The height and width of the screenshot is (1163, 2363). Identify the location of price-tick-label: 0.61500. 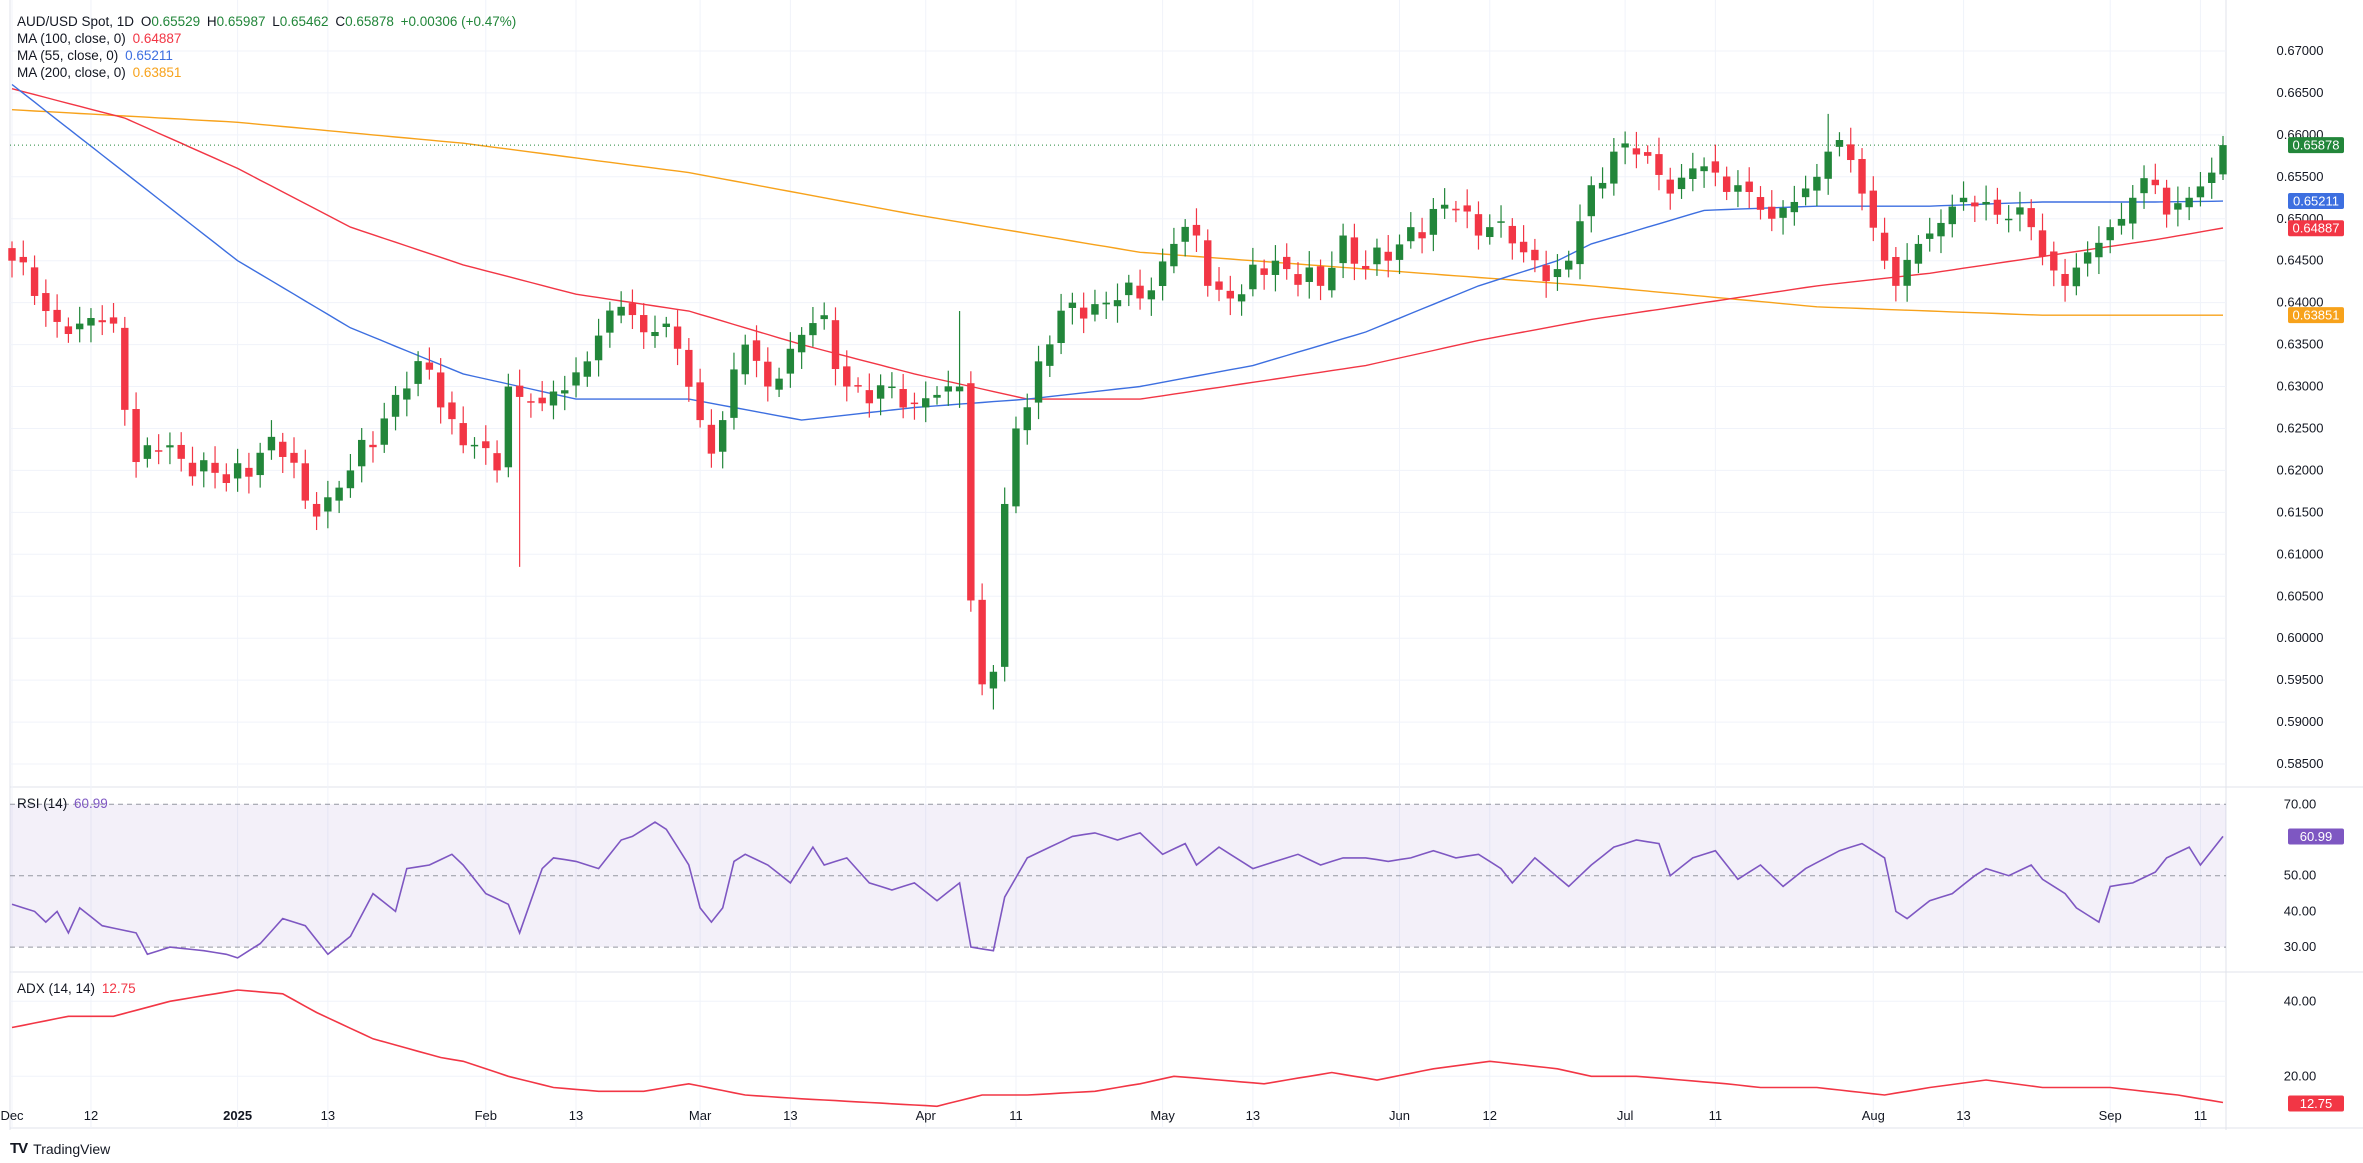
(2300, 511).